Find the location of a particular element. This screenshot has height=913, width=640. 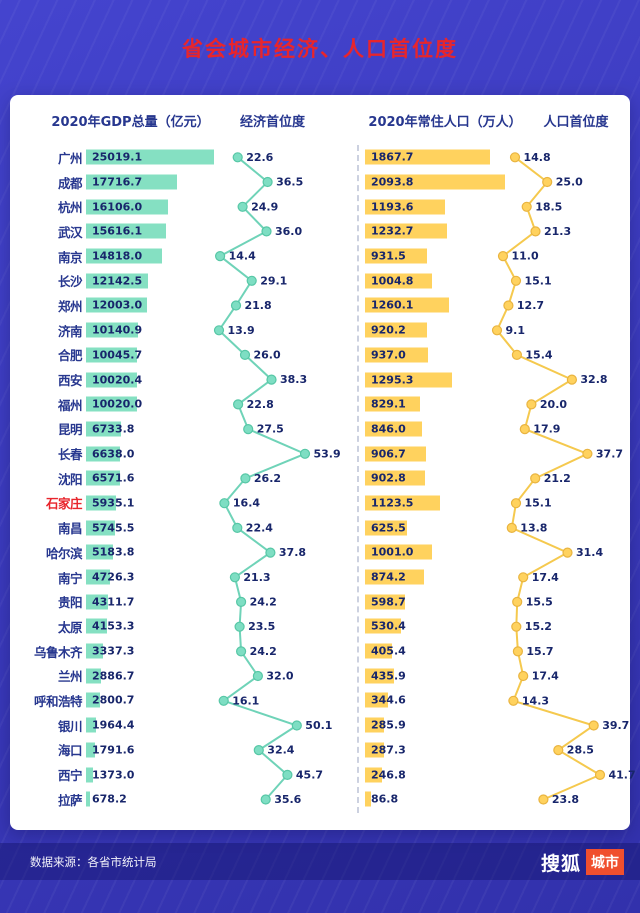

city-label: 石家庄 is located at coordinates (64, 504).